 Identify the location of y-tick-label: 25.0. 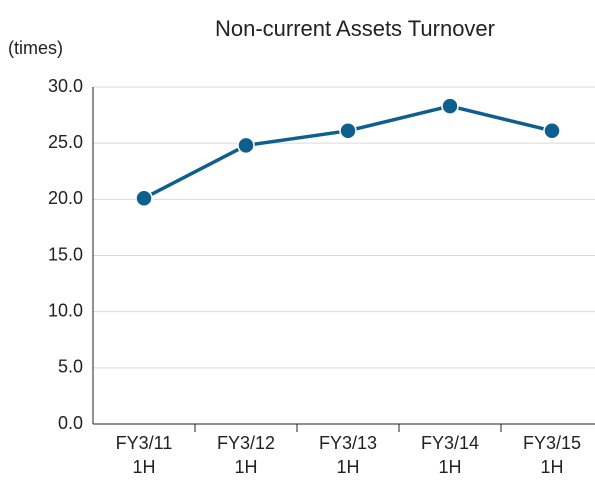
(65, 142).